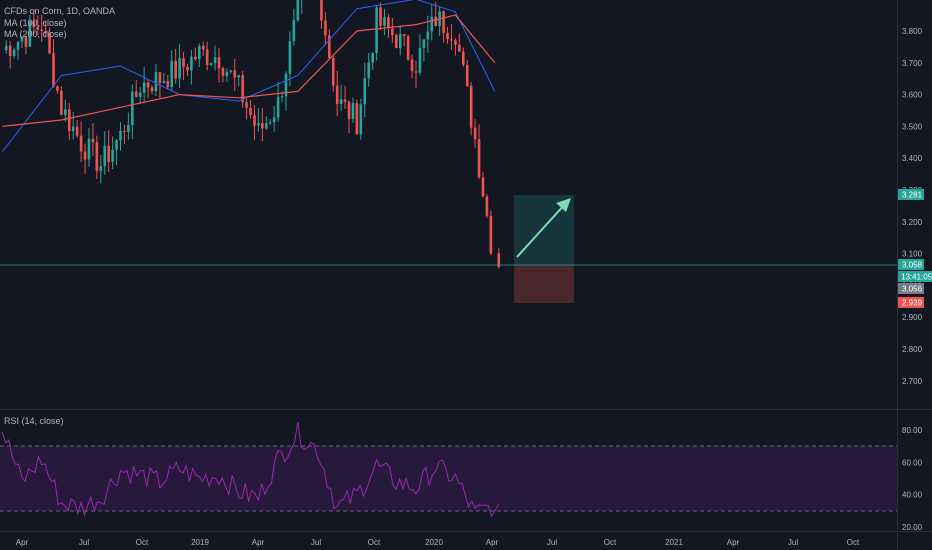 Image resolution: width=932 pixels, height=550 pixels. I want to click on price-tick-label: 3.100, so click(912, 254).